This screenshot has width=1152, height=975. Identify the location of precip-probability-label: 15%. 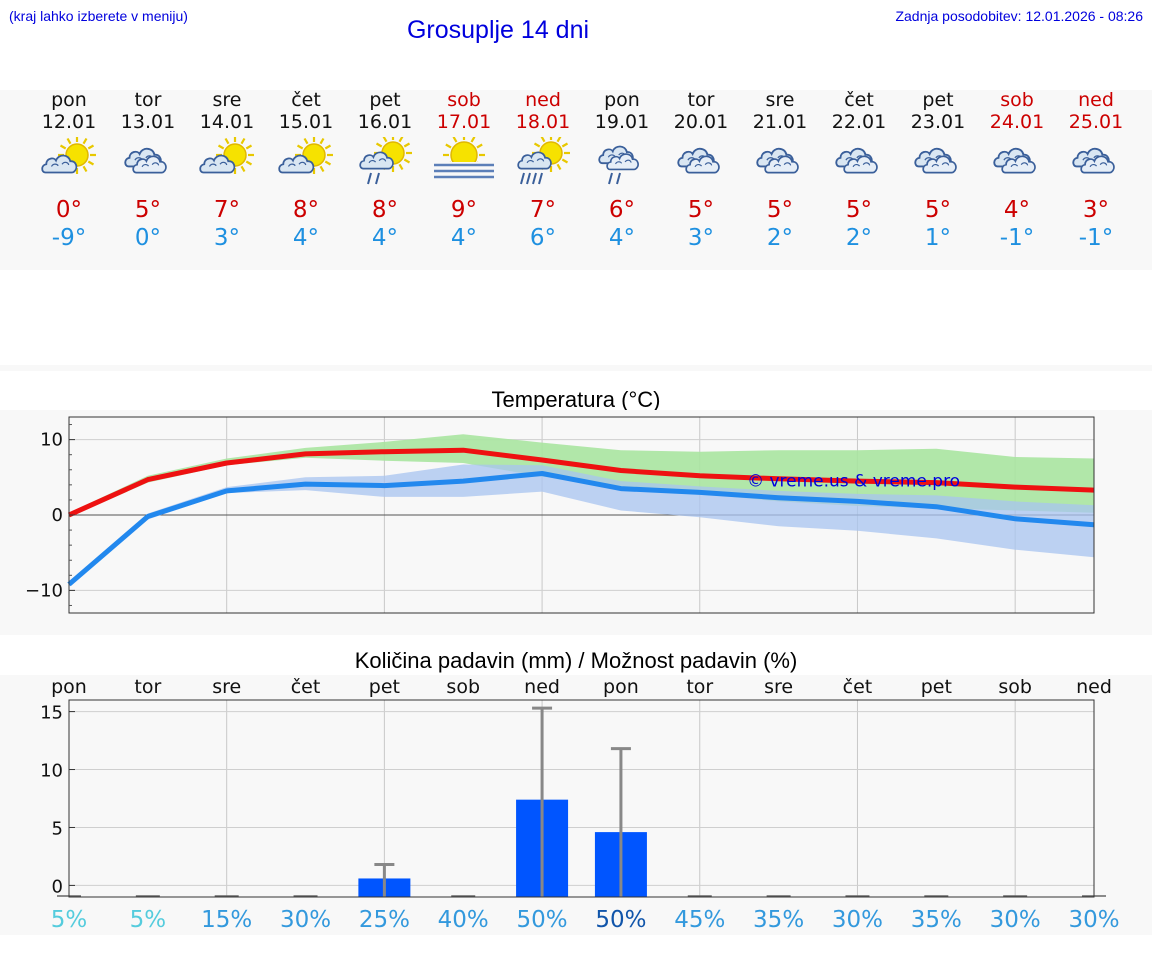
(226, 920).